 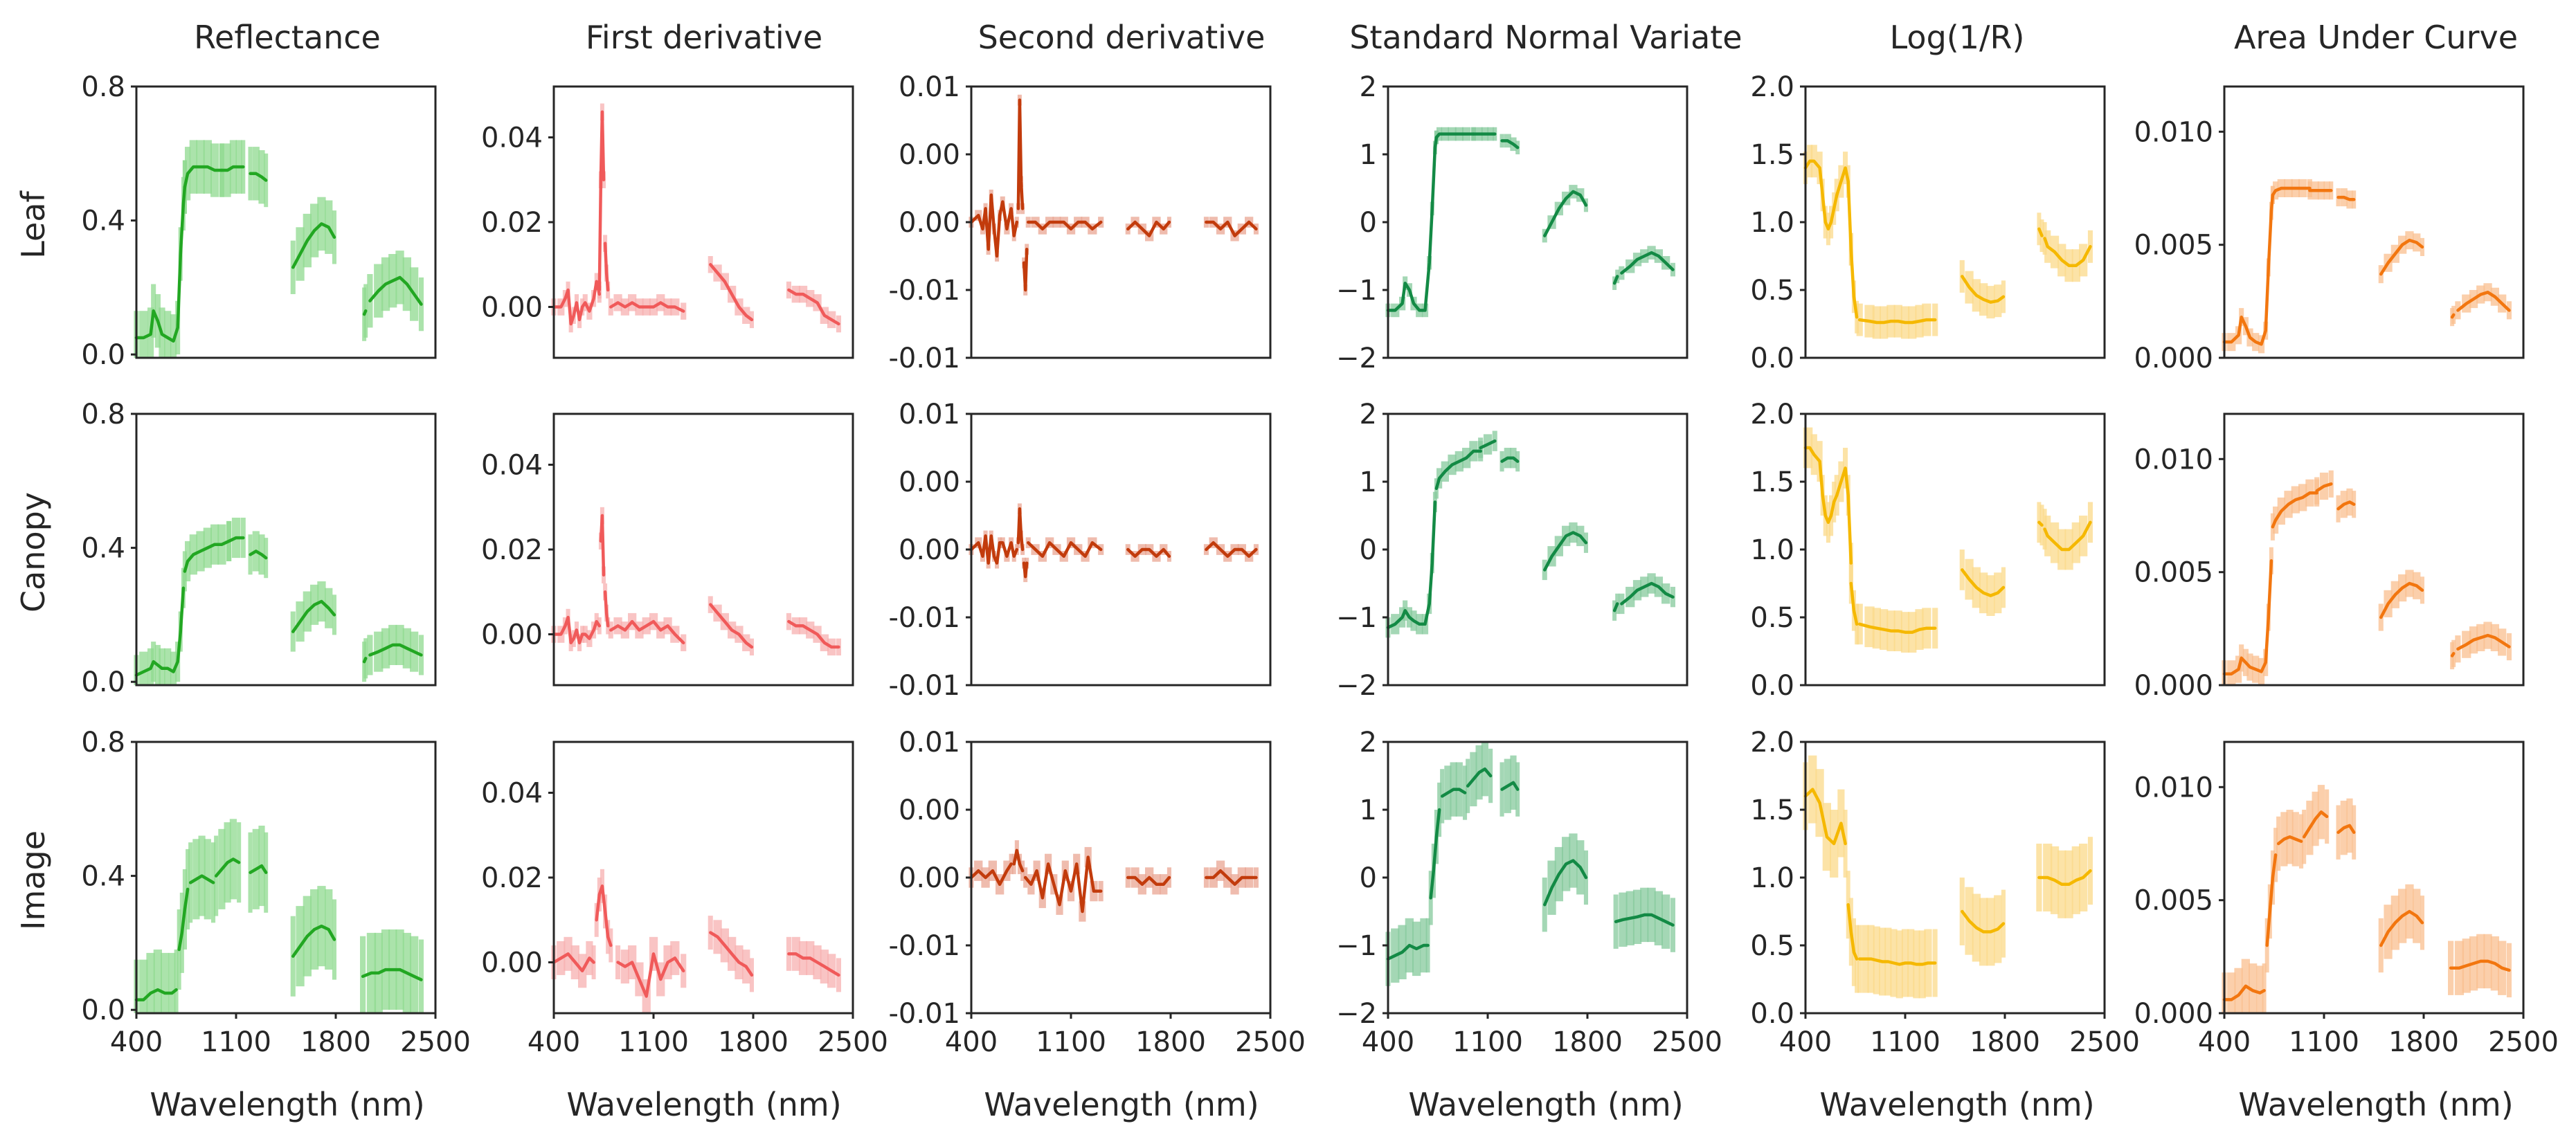 What do you see at coordinates (994, 549) in the screenshot?
I see `mean-line-second-derivative-canopy-s0` at bounding box center [994, 549].